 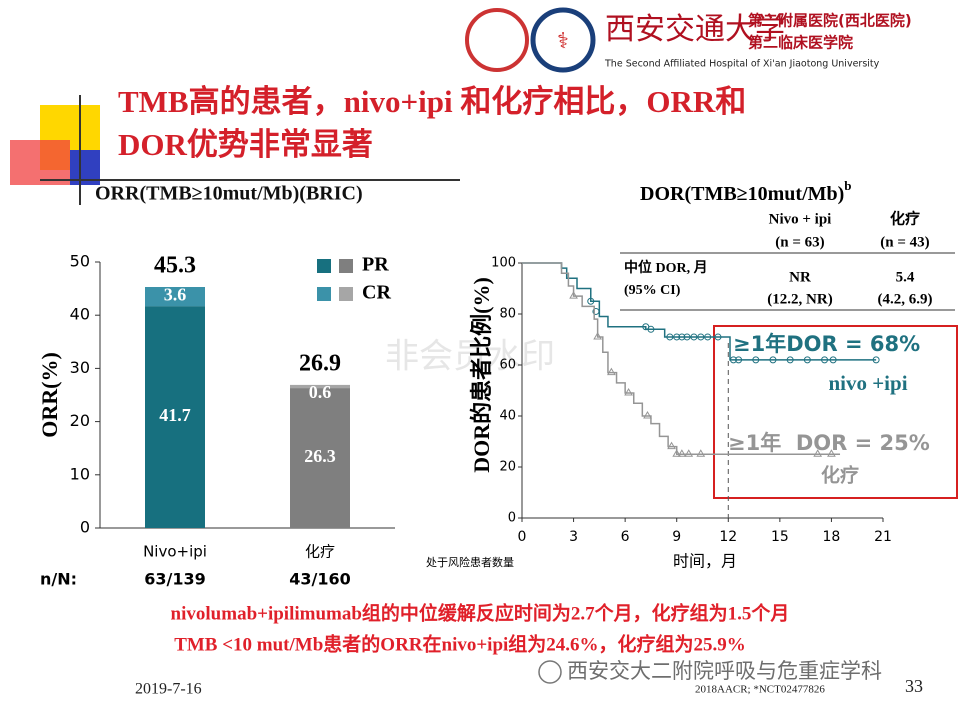 I want to click on bar-value-label: 41.7, so click(x=175, y=415).